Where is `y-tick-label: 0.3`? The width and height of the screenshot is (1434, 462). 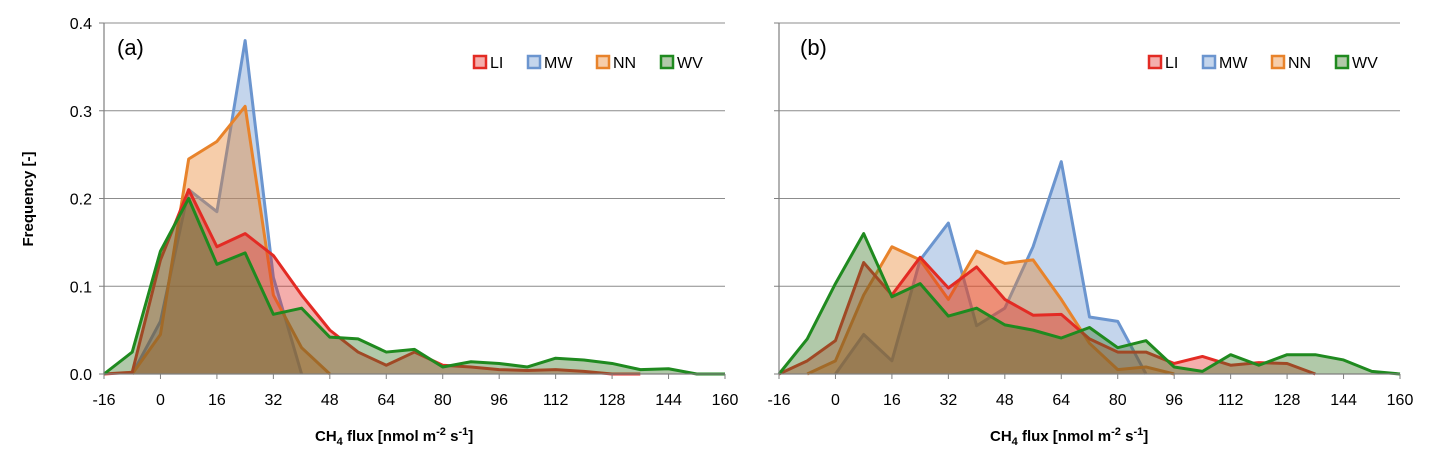 y-tick-label: 0.3 is located at coordinates (81, 112).